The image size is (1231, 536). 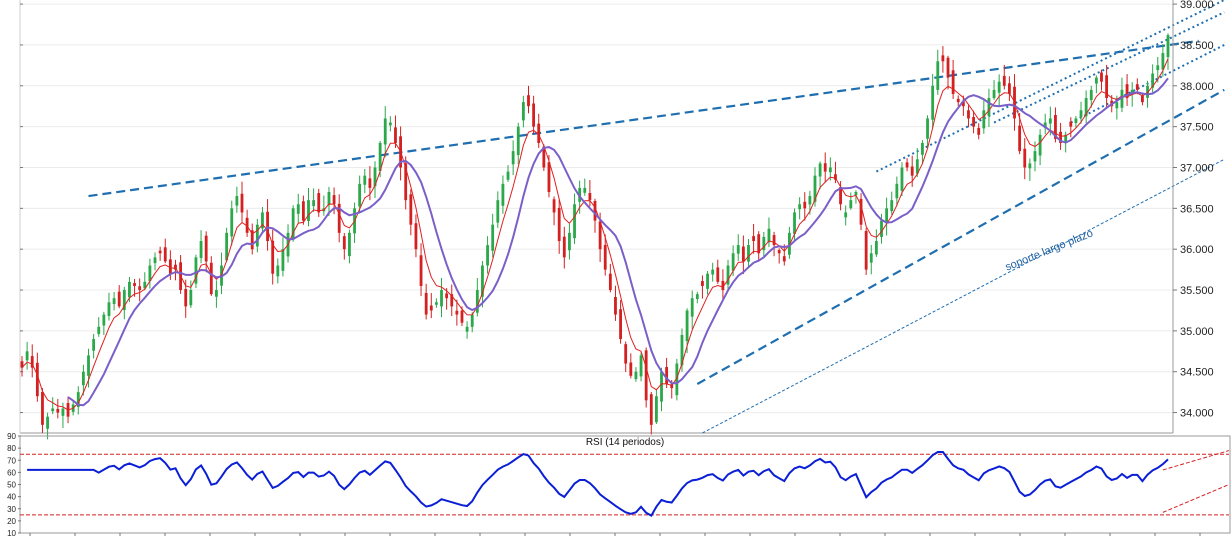 I want to click on annotations: soporte largo plazo, so click(x=1049, y=250).